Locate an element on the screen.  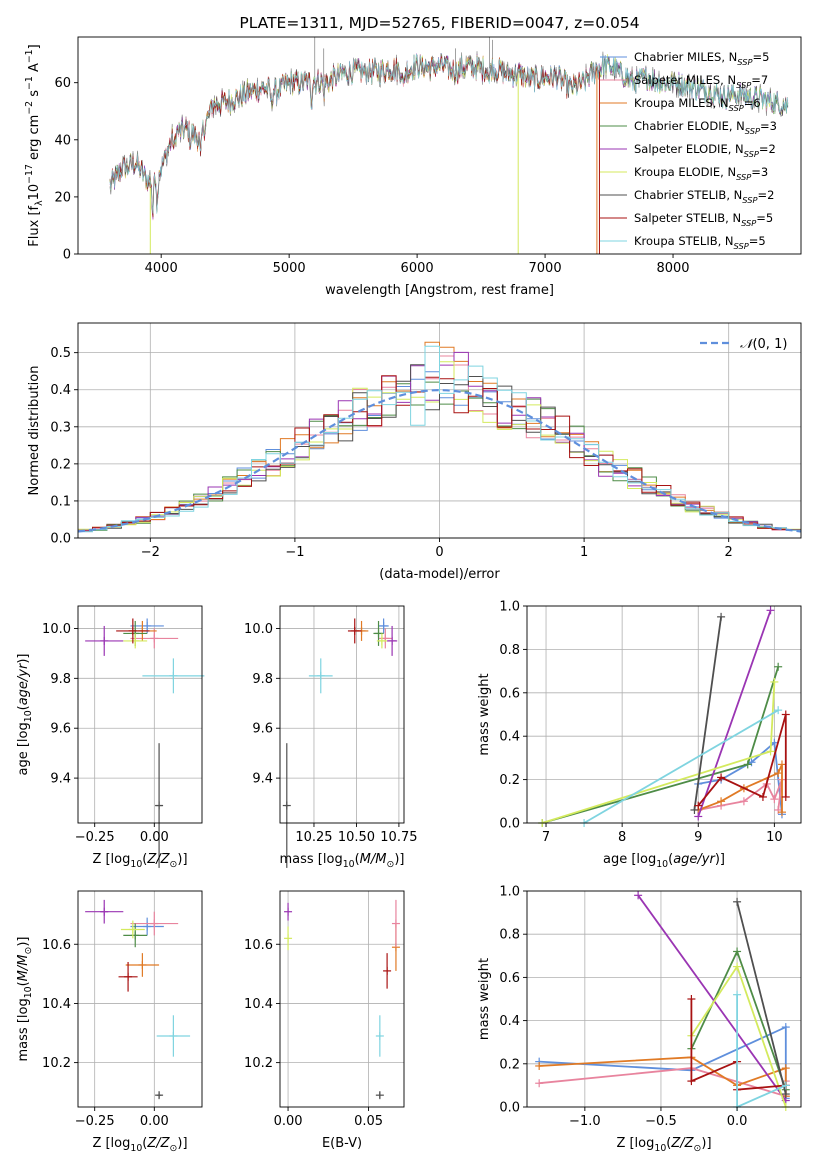
x-tick-label: 4000 is located at coordinates (161, 268).